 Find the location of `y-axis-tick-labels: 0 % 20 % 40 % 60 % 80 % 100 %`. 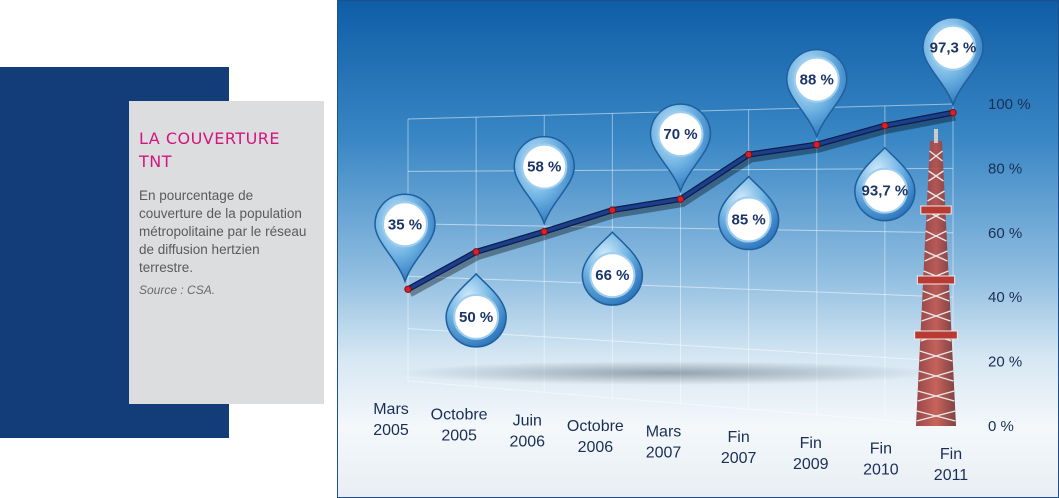

y-axis-tick-labels: 0 % 20 % 40 % 60 % 80 % 100 % is located at coordinates (1009, 265).